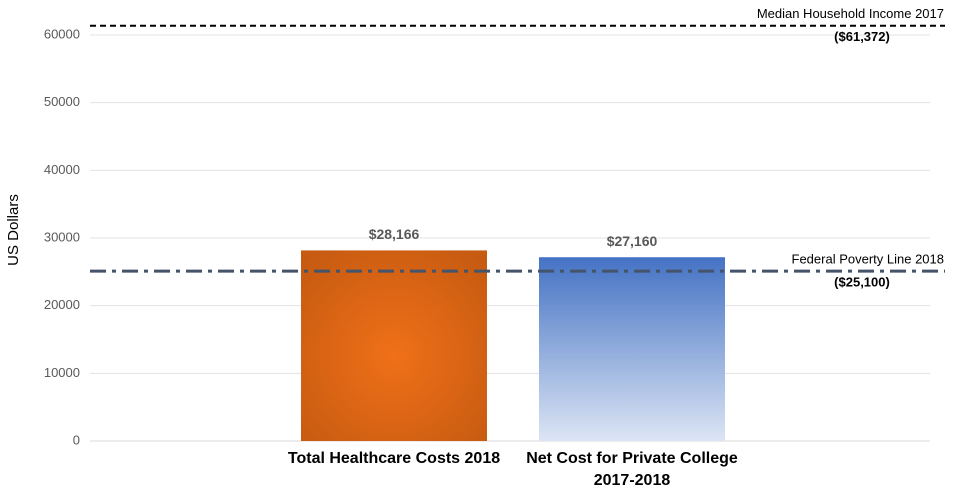 The height and width of the screenshot is (501, 973). I want to click on x-tick-label-box: Total Healthcare Costs 2018, so click(394, 458).